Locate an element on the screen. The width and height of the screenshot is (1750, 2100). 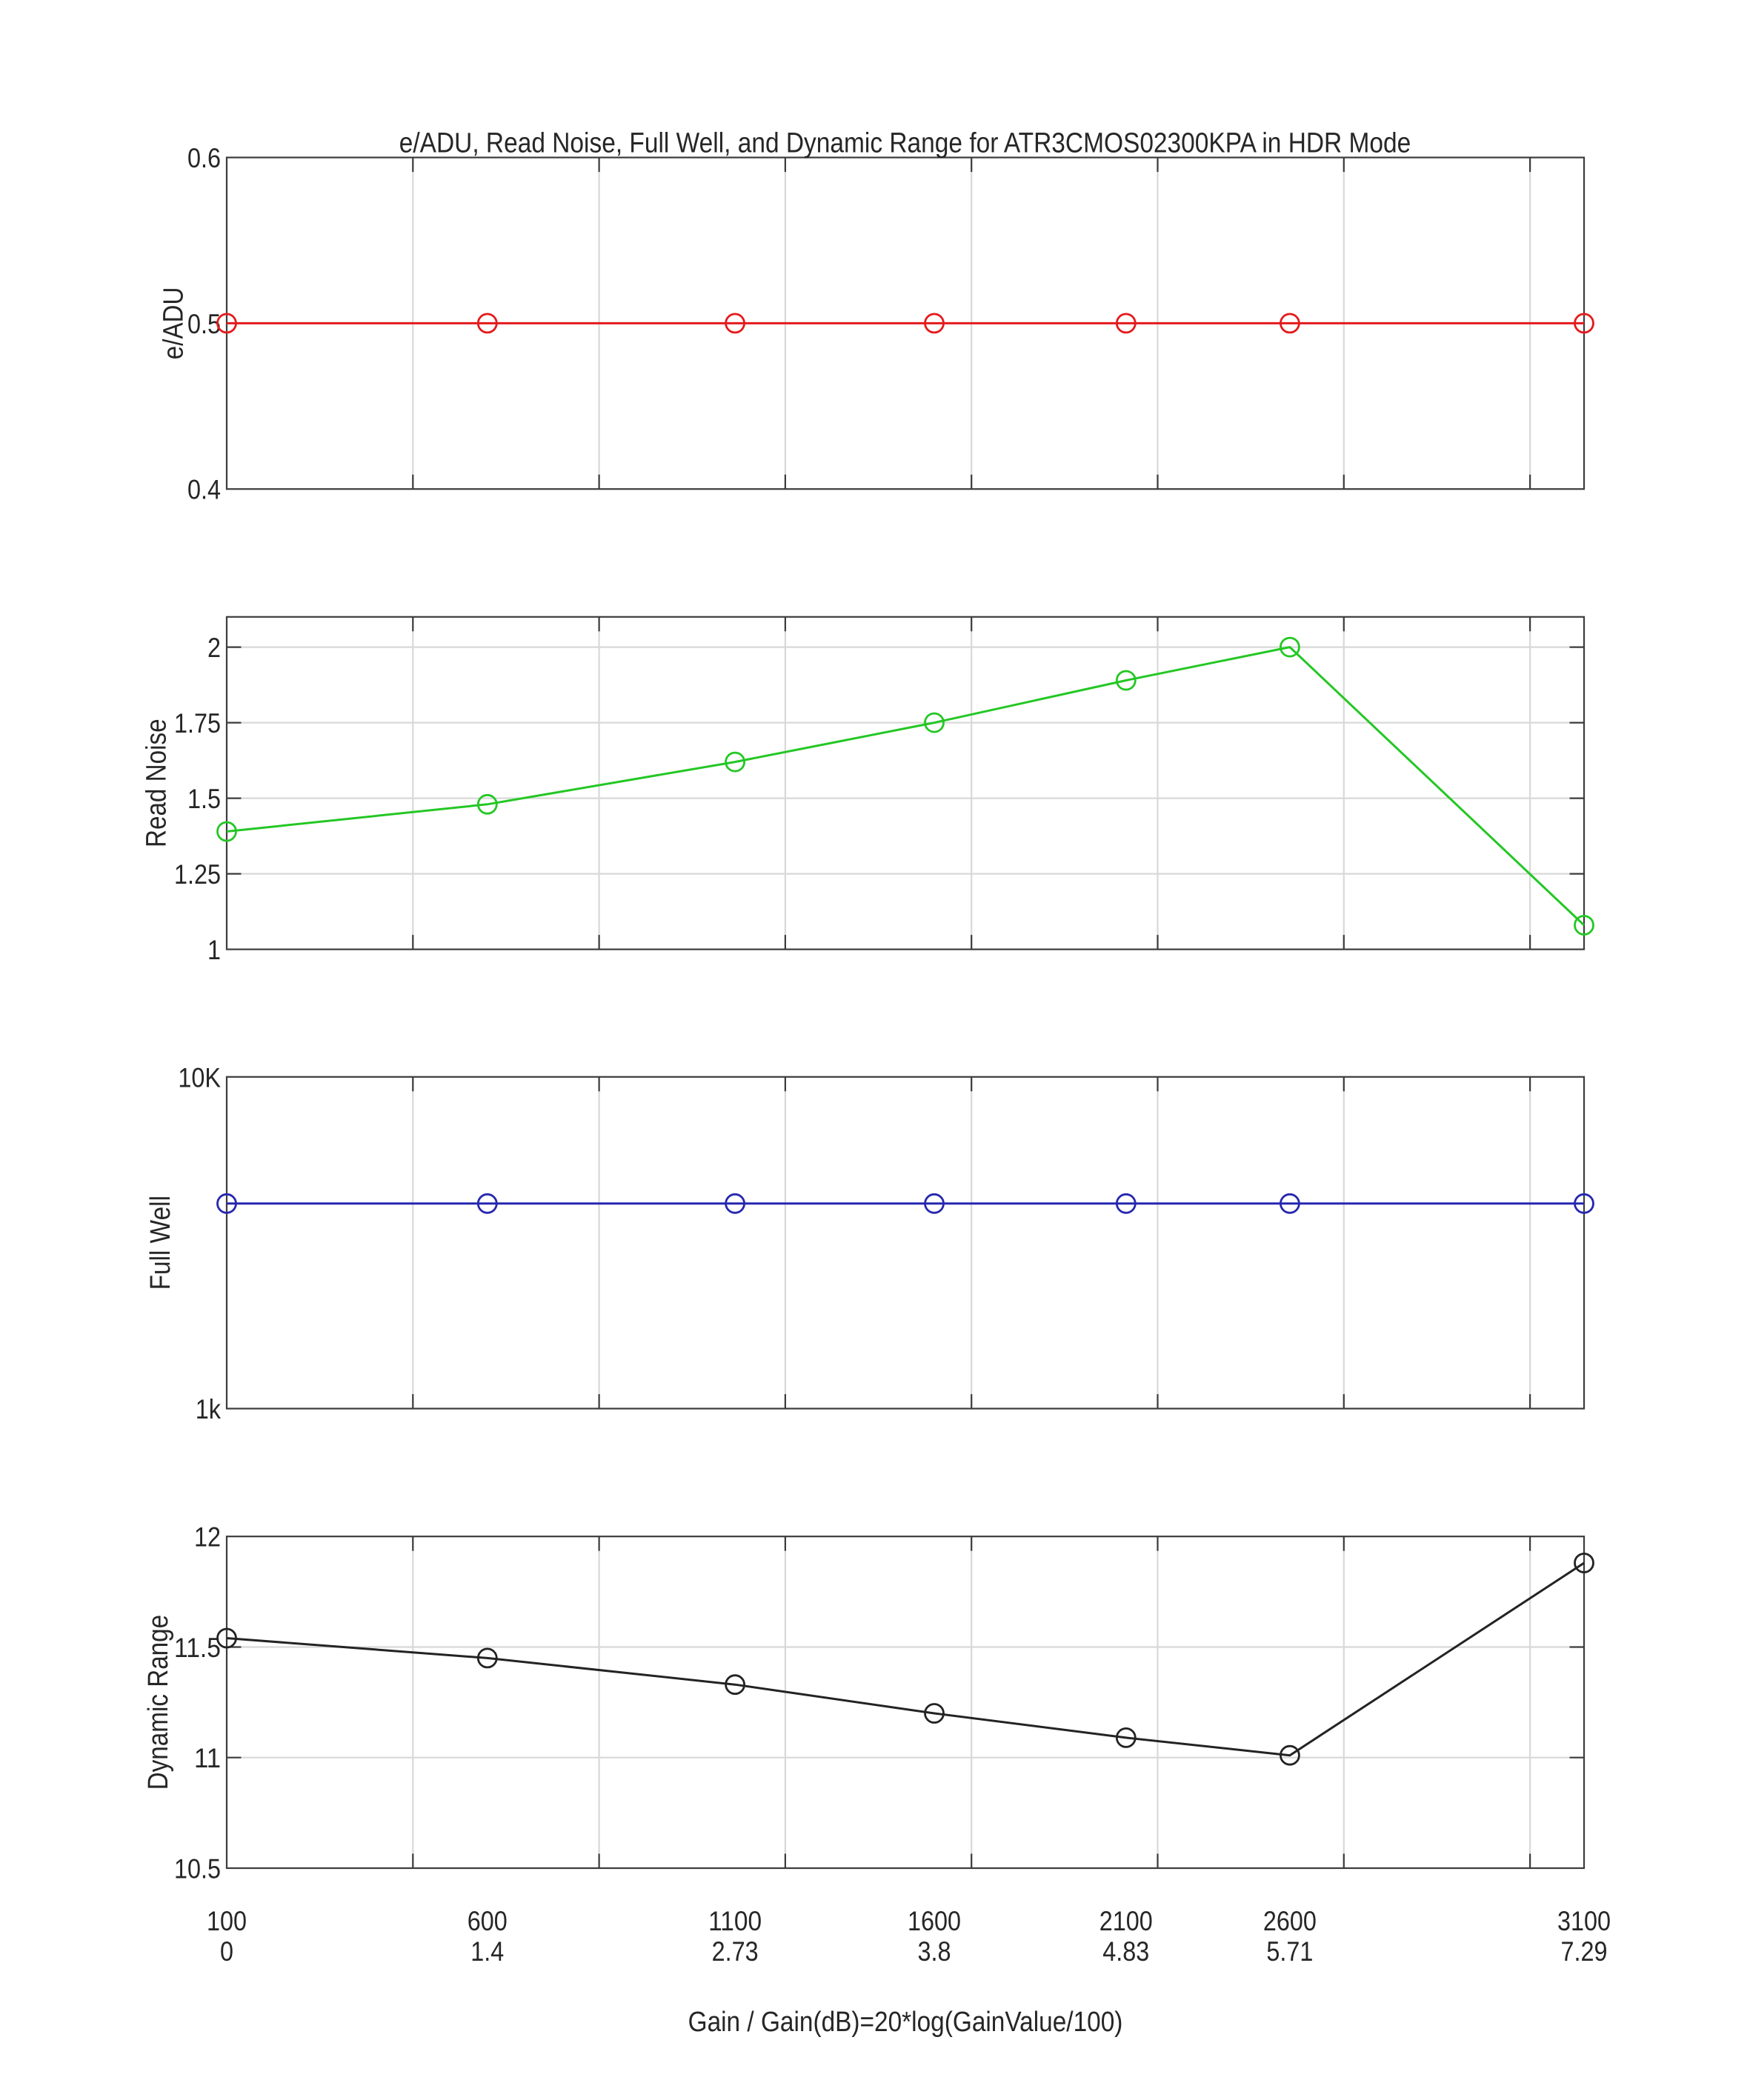
svg-text: 1 is located at coordinates (214, 950).